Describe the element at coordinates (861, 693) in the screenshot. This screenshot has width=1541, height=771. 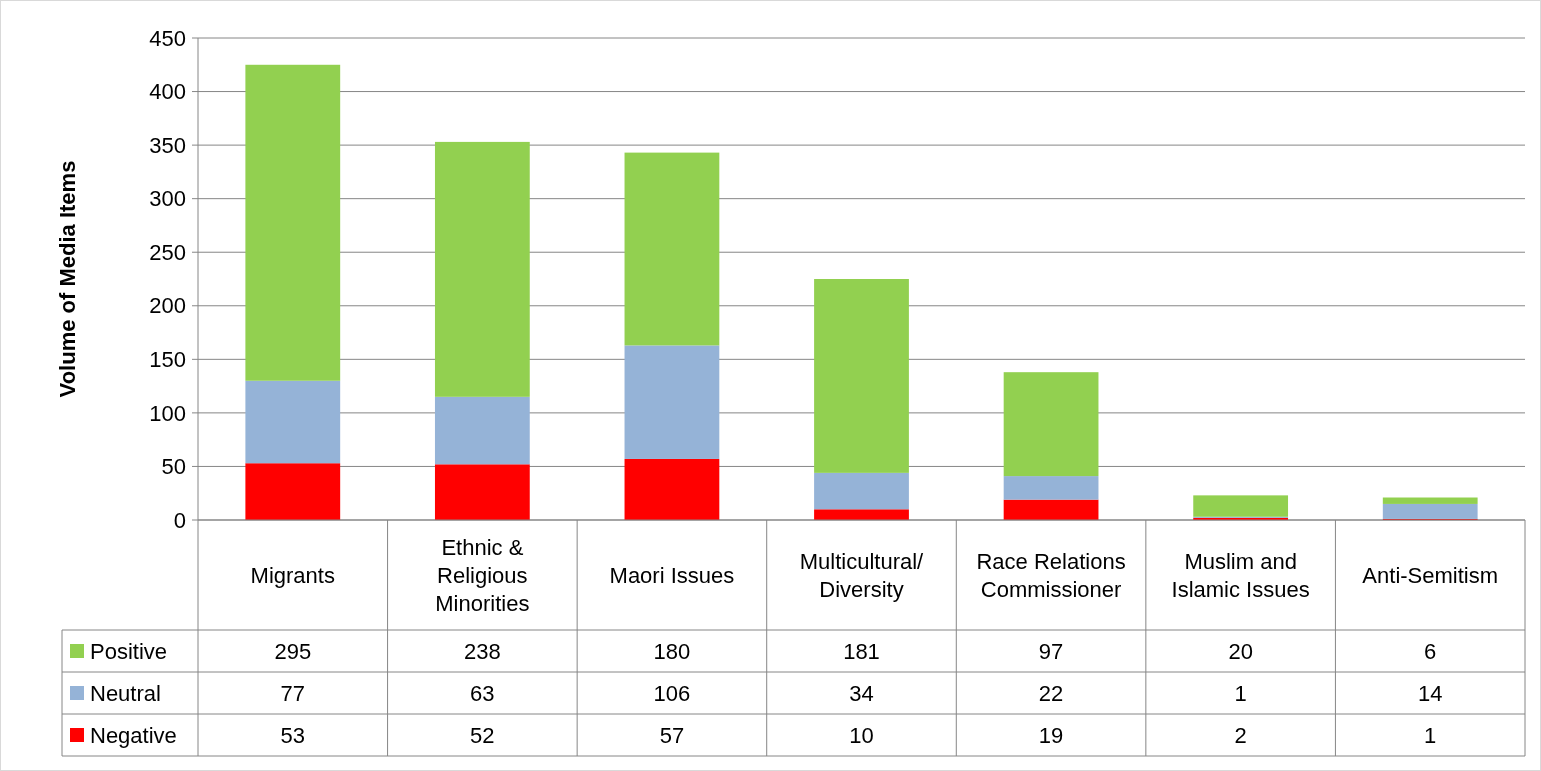
I see `data-label: 34` at that location.